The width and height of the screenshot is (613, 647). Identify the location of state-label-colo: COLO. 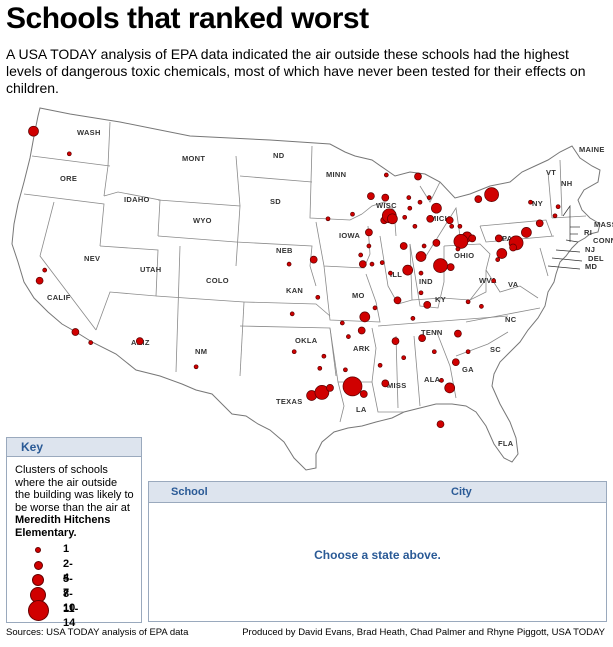
(217, 280).